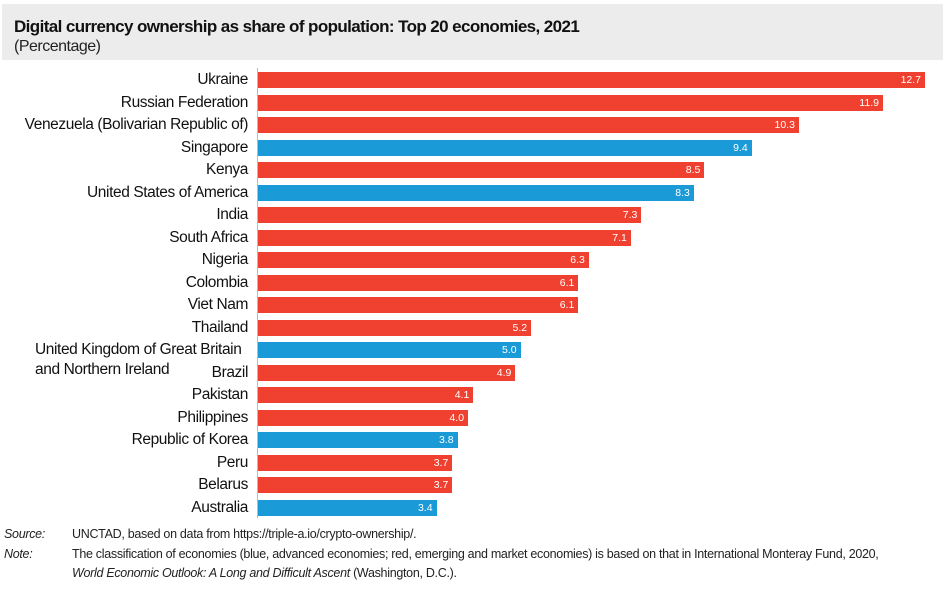 The width and height of the screenshot is (945, 594). Describe the element at coordinates (217, 282) in the screenshot. I see `category-label: Colombia` at that location.